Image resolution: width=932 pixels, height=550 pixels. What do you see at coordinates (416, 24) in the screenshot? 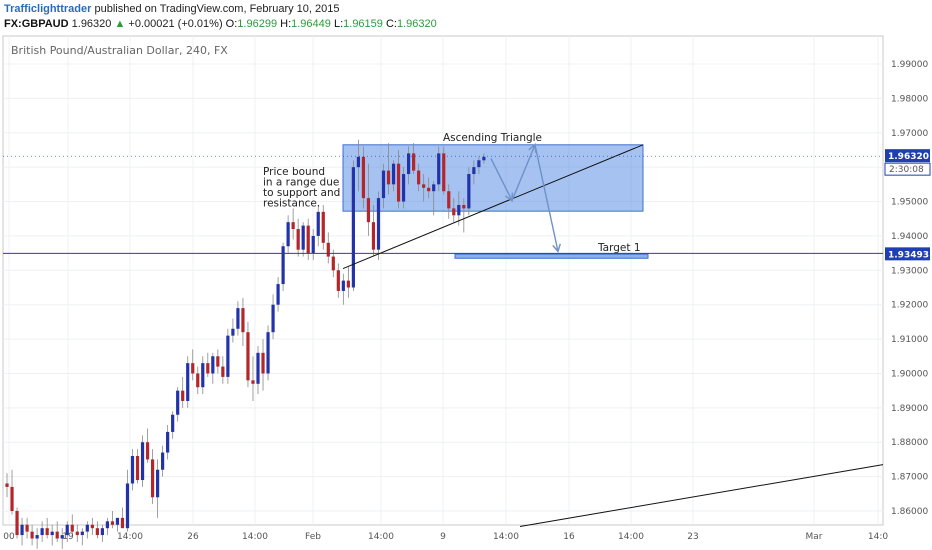
I see `close-value: 1.96320` at bounding box center [416, 24].